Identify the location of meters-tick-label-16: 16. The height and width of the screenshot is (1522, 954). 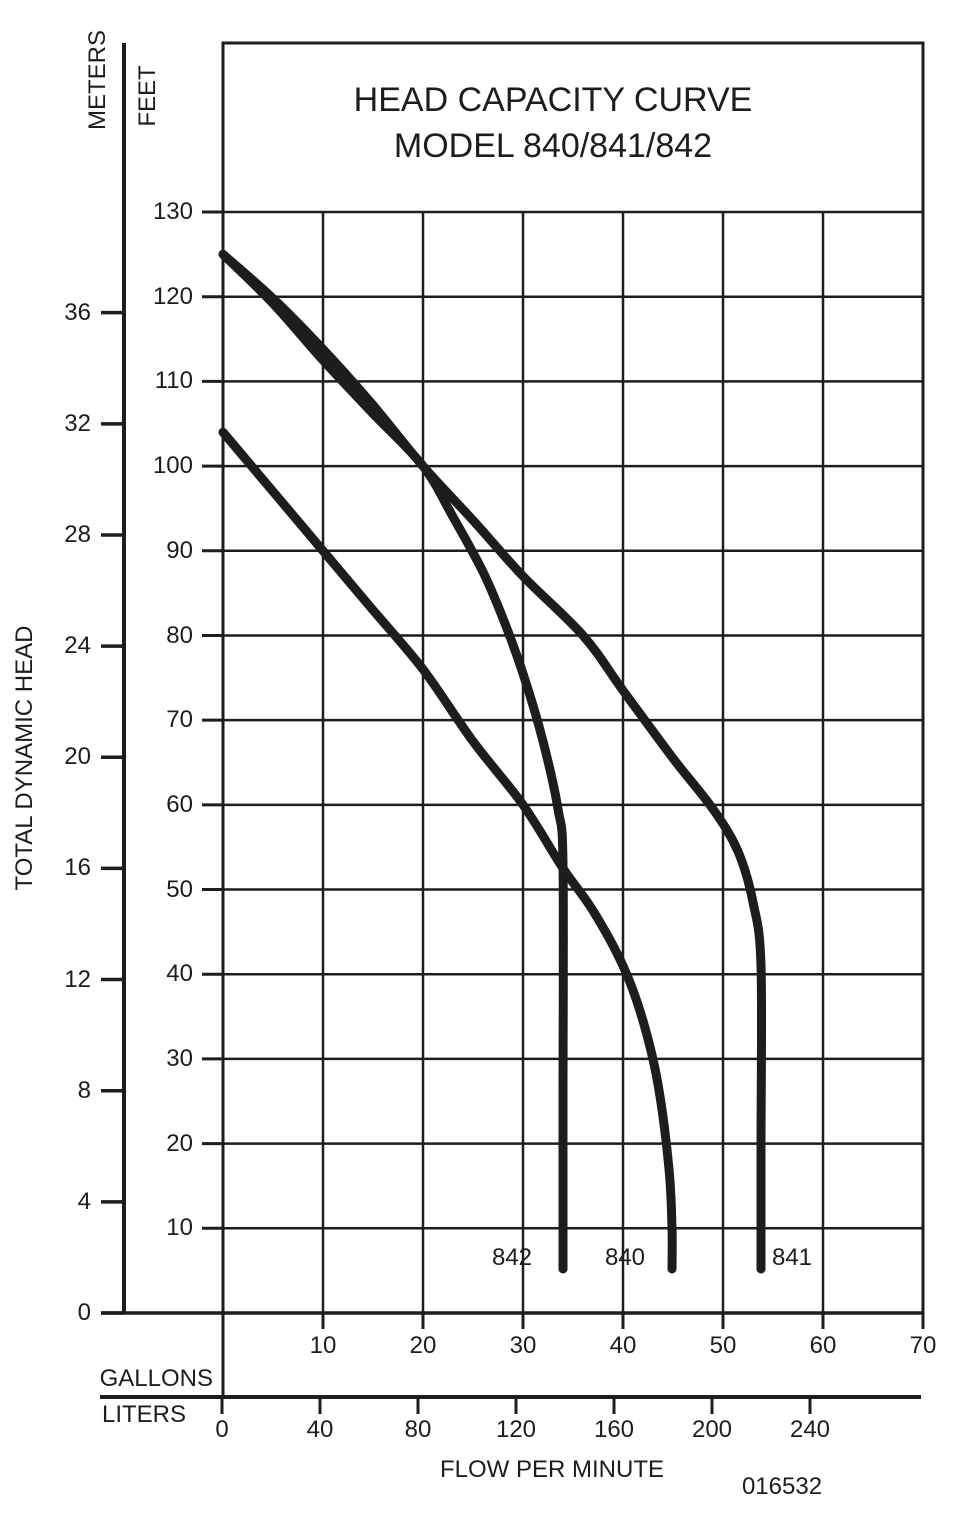
(77, 868).